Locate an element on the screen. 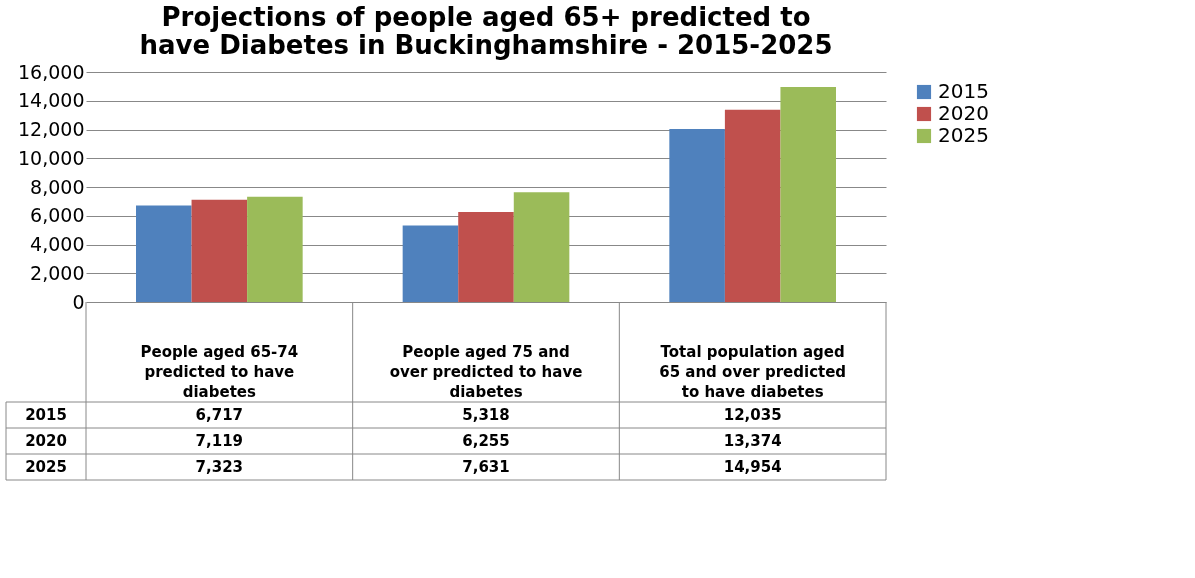  legend-label: 2025 is located at coordinates (963, 135).